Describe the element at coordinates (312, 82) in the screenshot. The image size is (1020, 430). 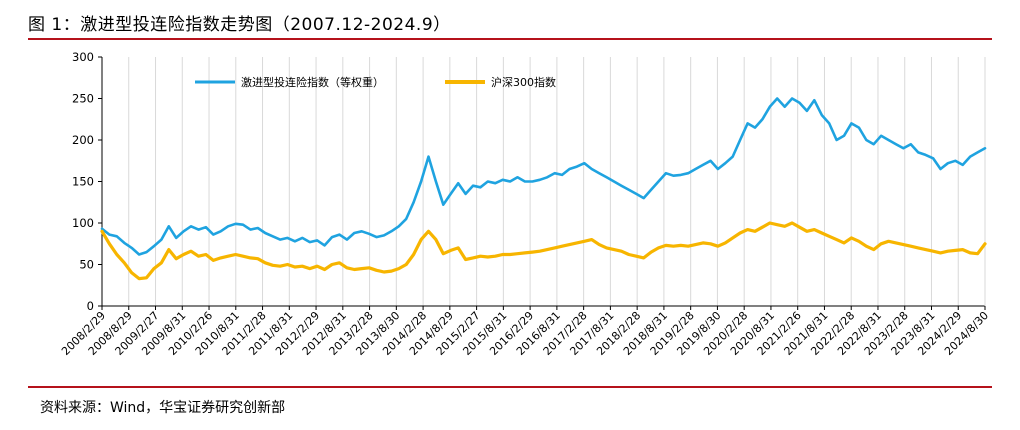
I see `legend-label-aggressive-index: 激进型投连险指数（等权重）` at that location.